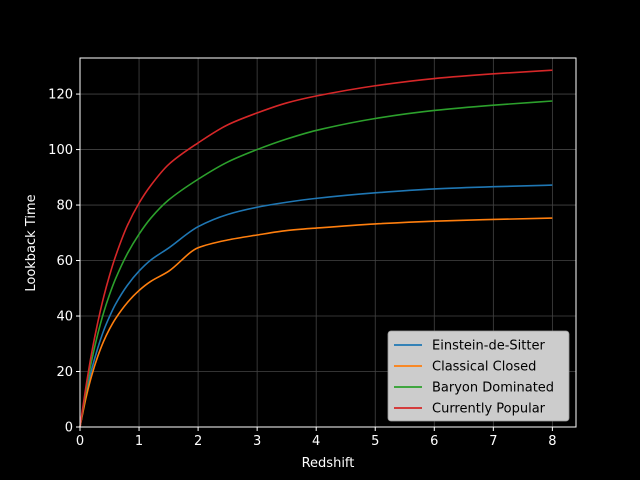  Describe the element at coordinates (31, 242) in the screenshot. I see `y-axis-label: Lookback Time` at that location.